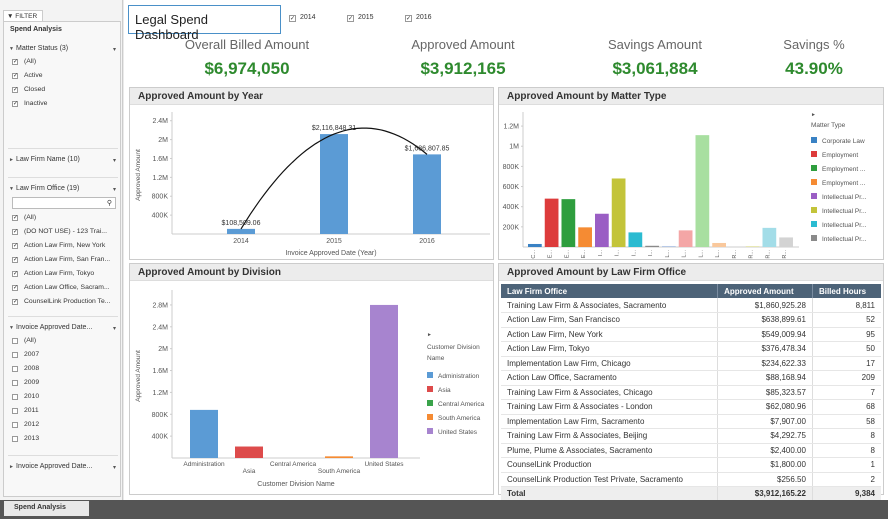  What do you see at coordinates (63, 369) in the screenshot?
I see `filter-option: 2008` at bounding box center [63, 369].